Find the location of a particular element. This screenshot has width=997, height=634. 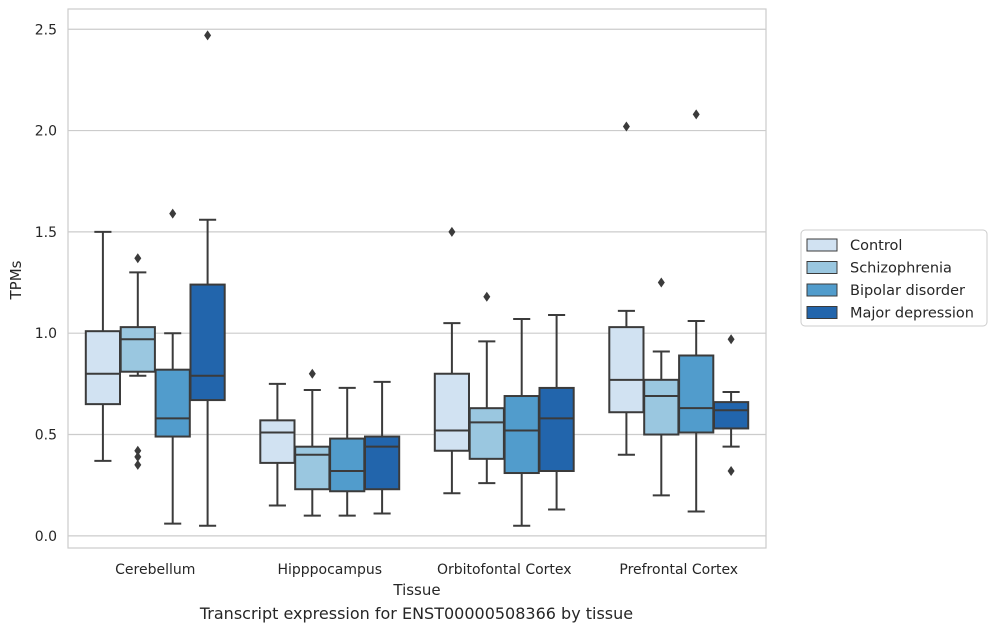

legend-label: Schizophrenia is located at coordinates (901, 269).